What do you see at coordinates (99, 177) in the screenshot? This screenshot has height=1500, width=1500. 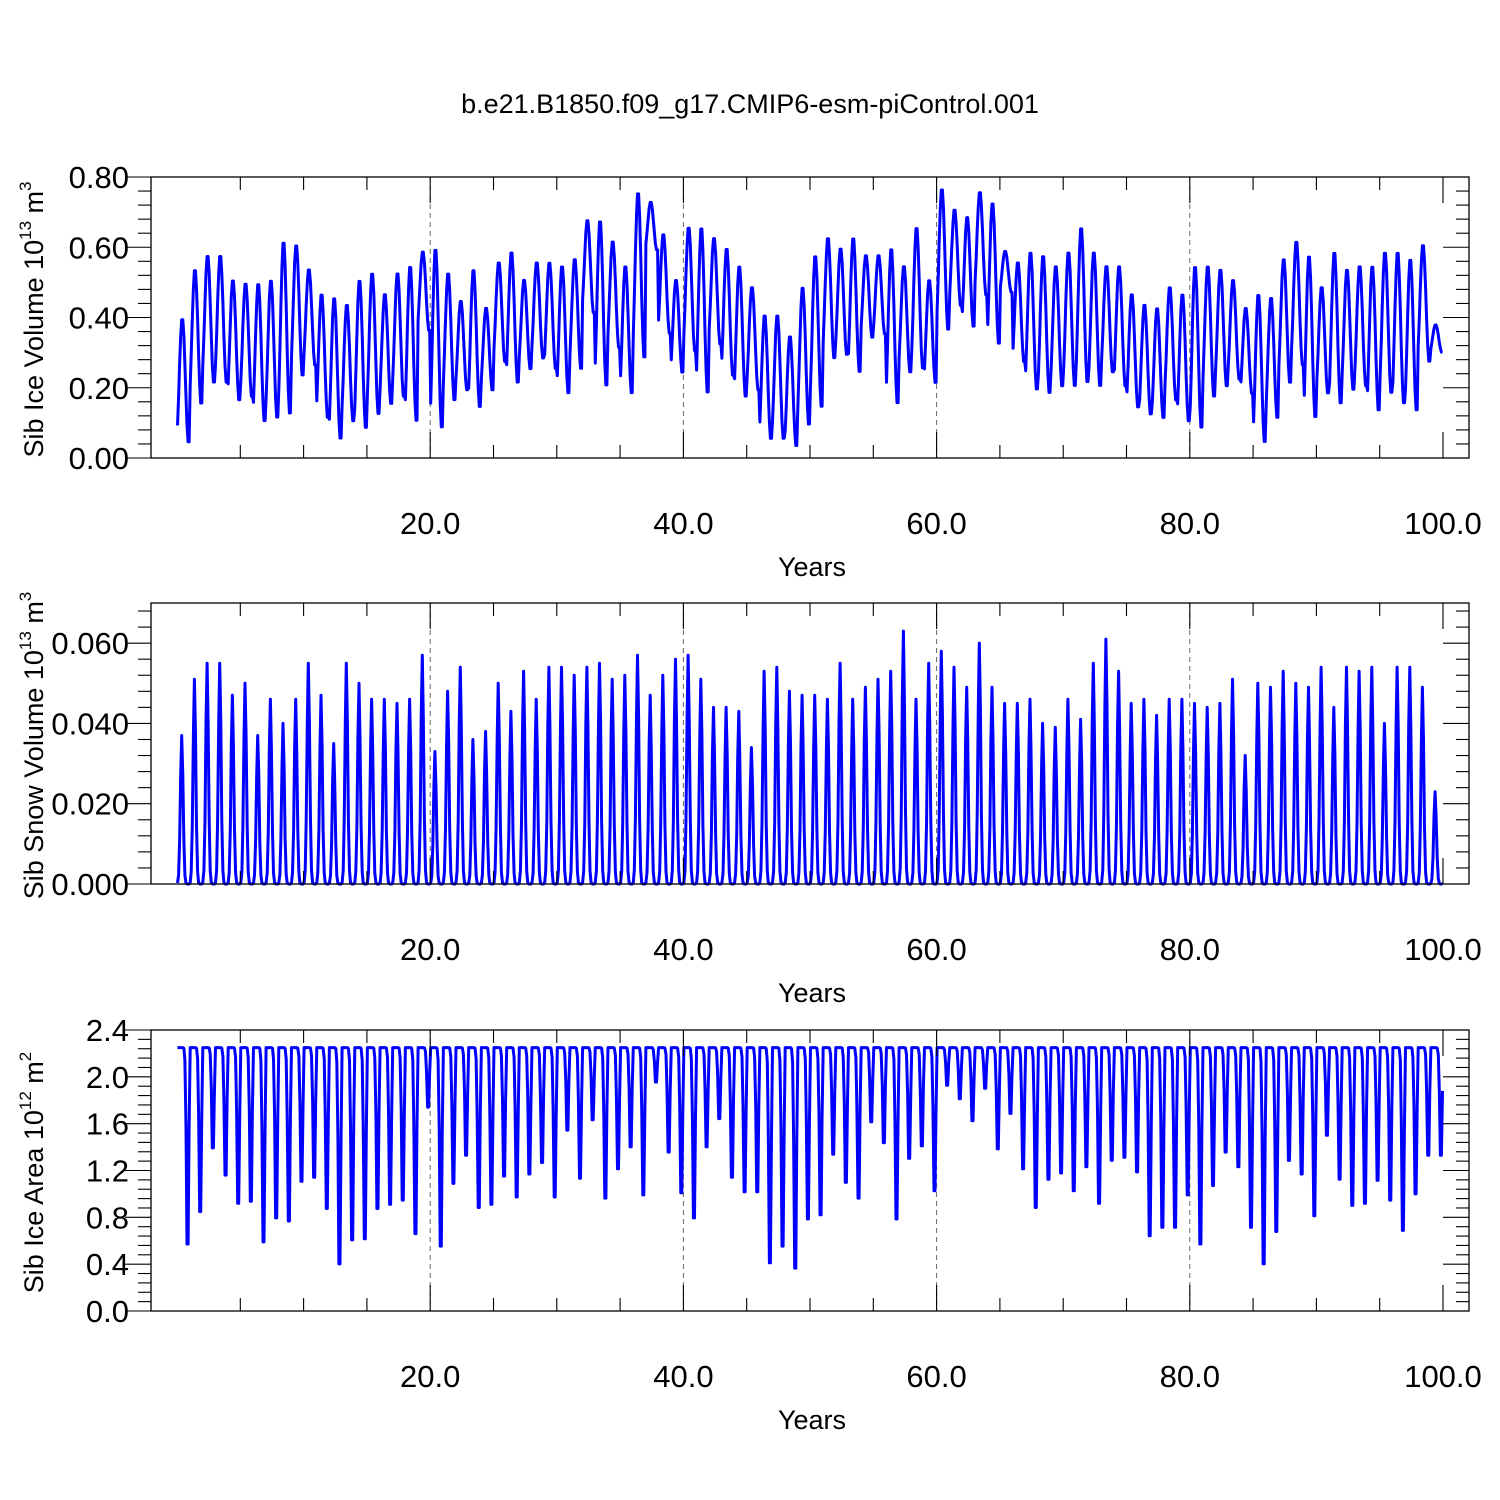 I see `ytick-label: 0.80` at bounding box center [99, 177].